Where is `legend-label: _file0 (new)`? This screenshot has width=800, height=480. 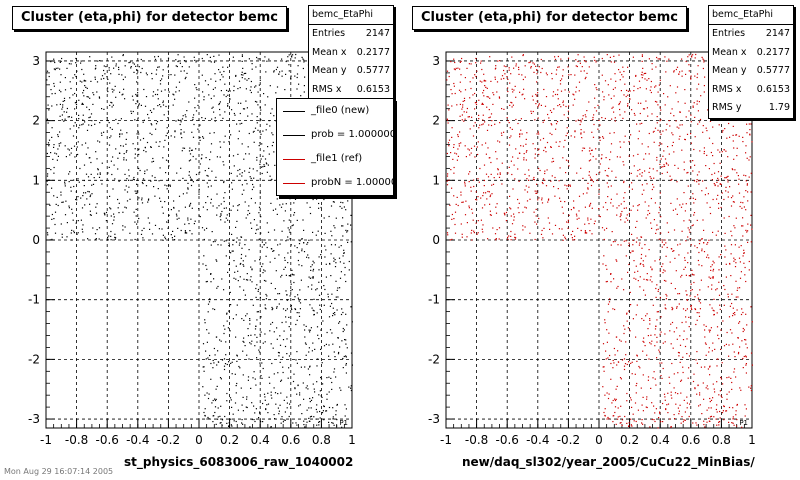
legend-label: _file0 (new) is located at coordinates (340, 110).